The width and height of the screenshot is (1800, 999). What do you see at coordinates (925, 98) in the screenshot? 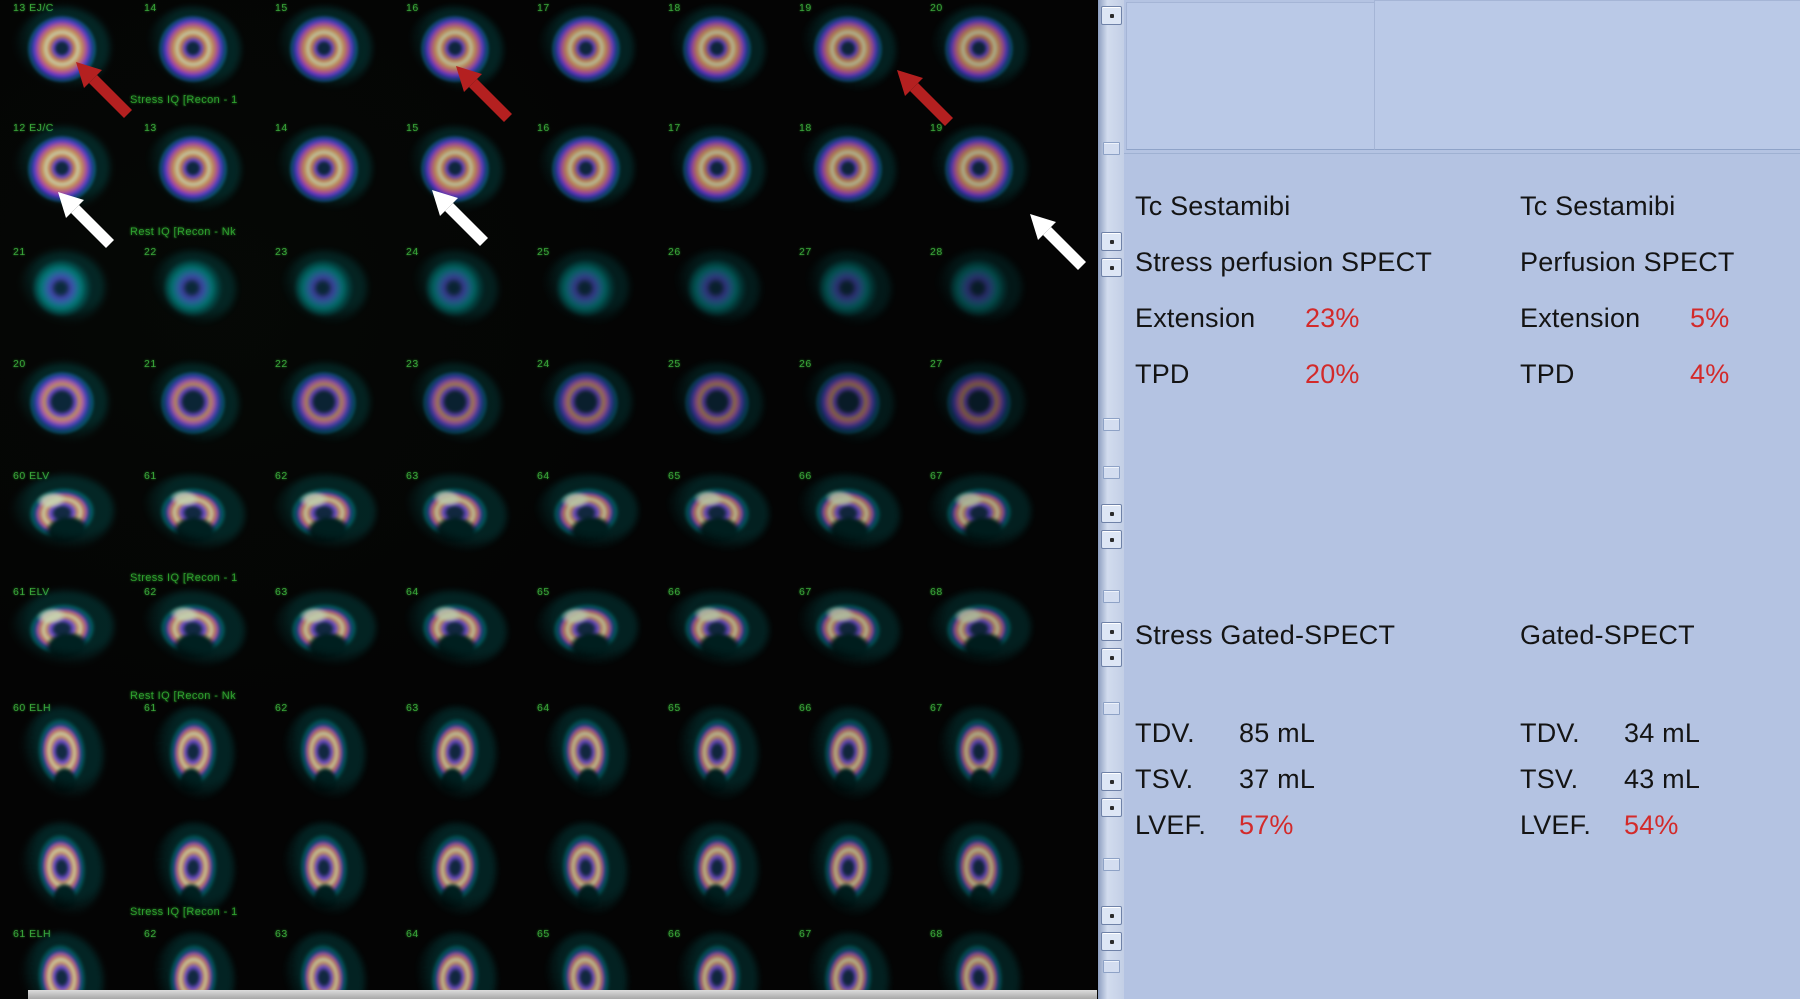
I see `red-arrow-annotation` at bounding box center [925, 98].